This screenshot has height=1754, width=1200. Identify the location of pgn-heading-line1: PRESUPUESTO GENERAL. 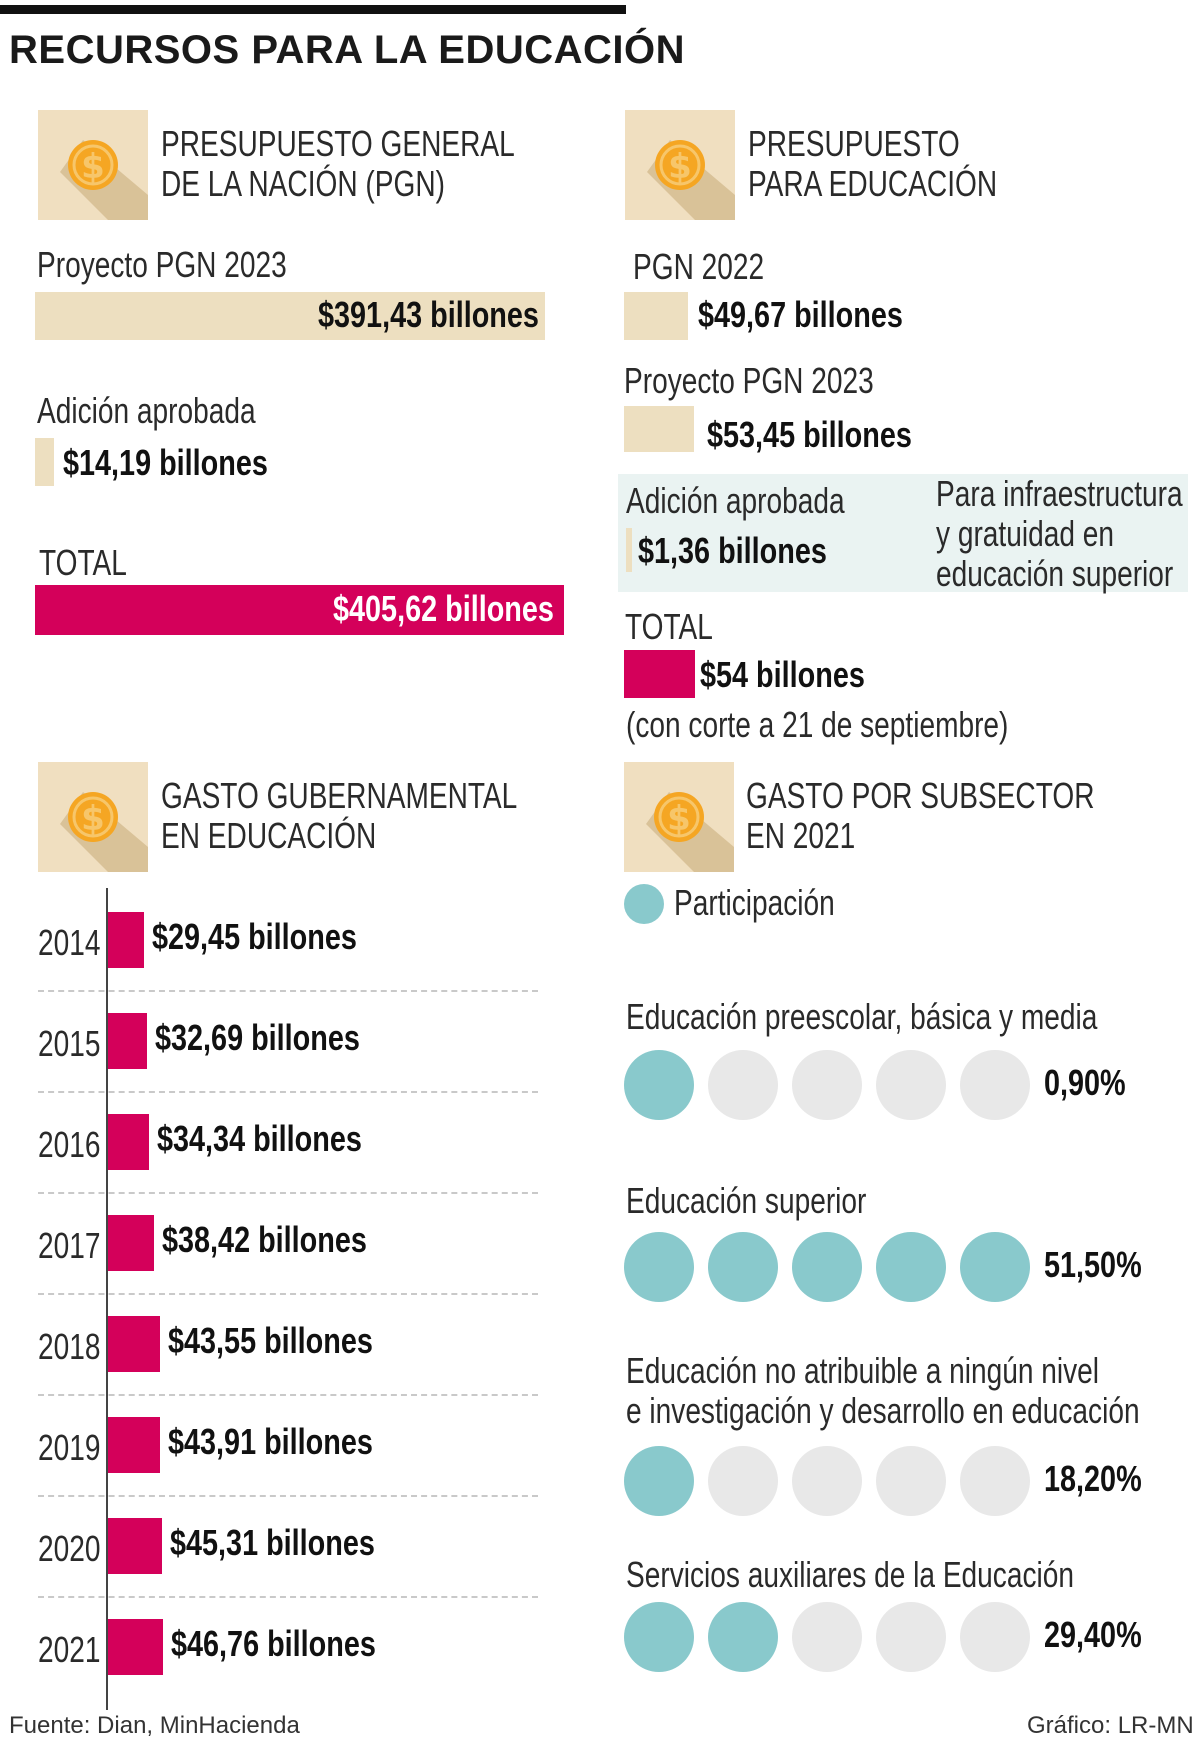
(338, 143).